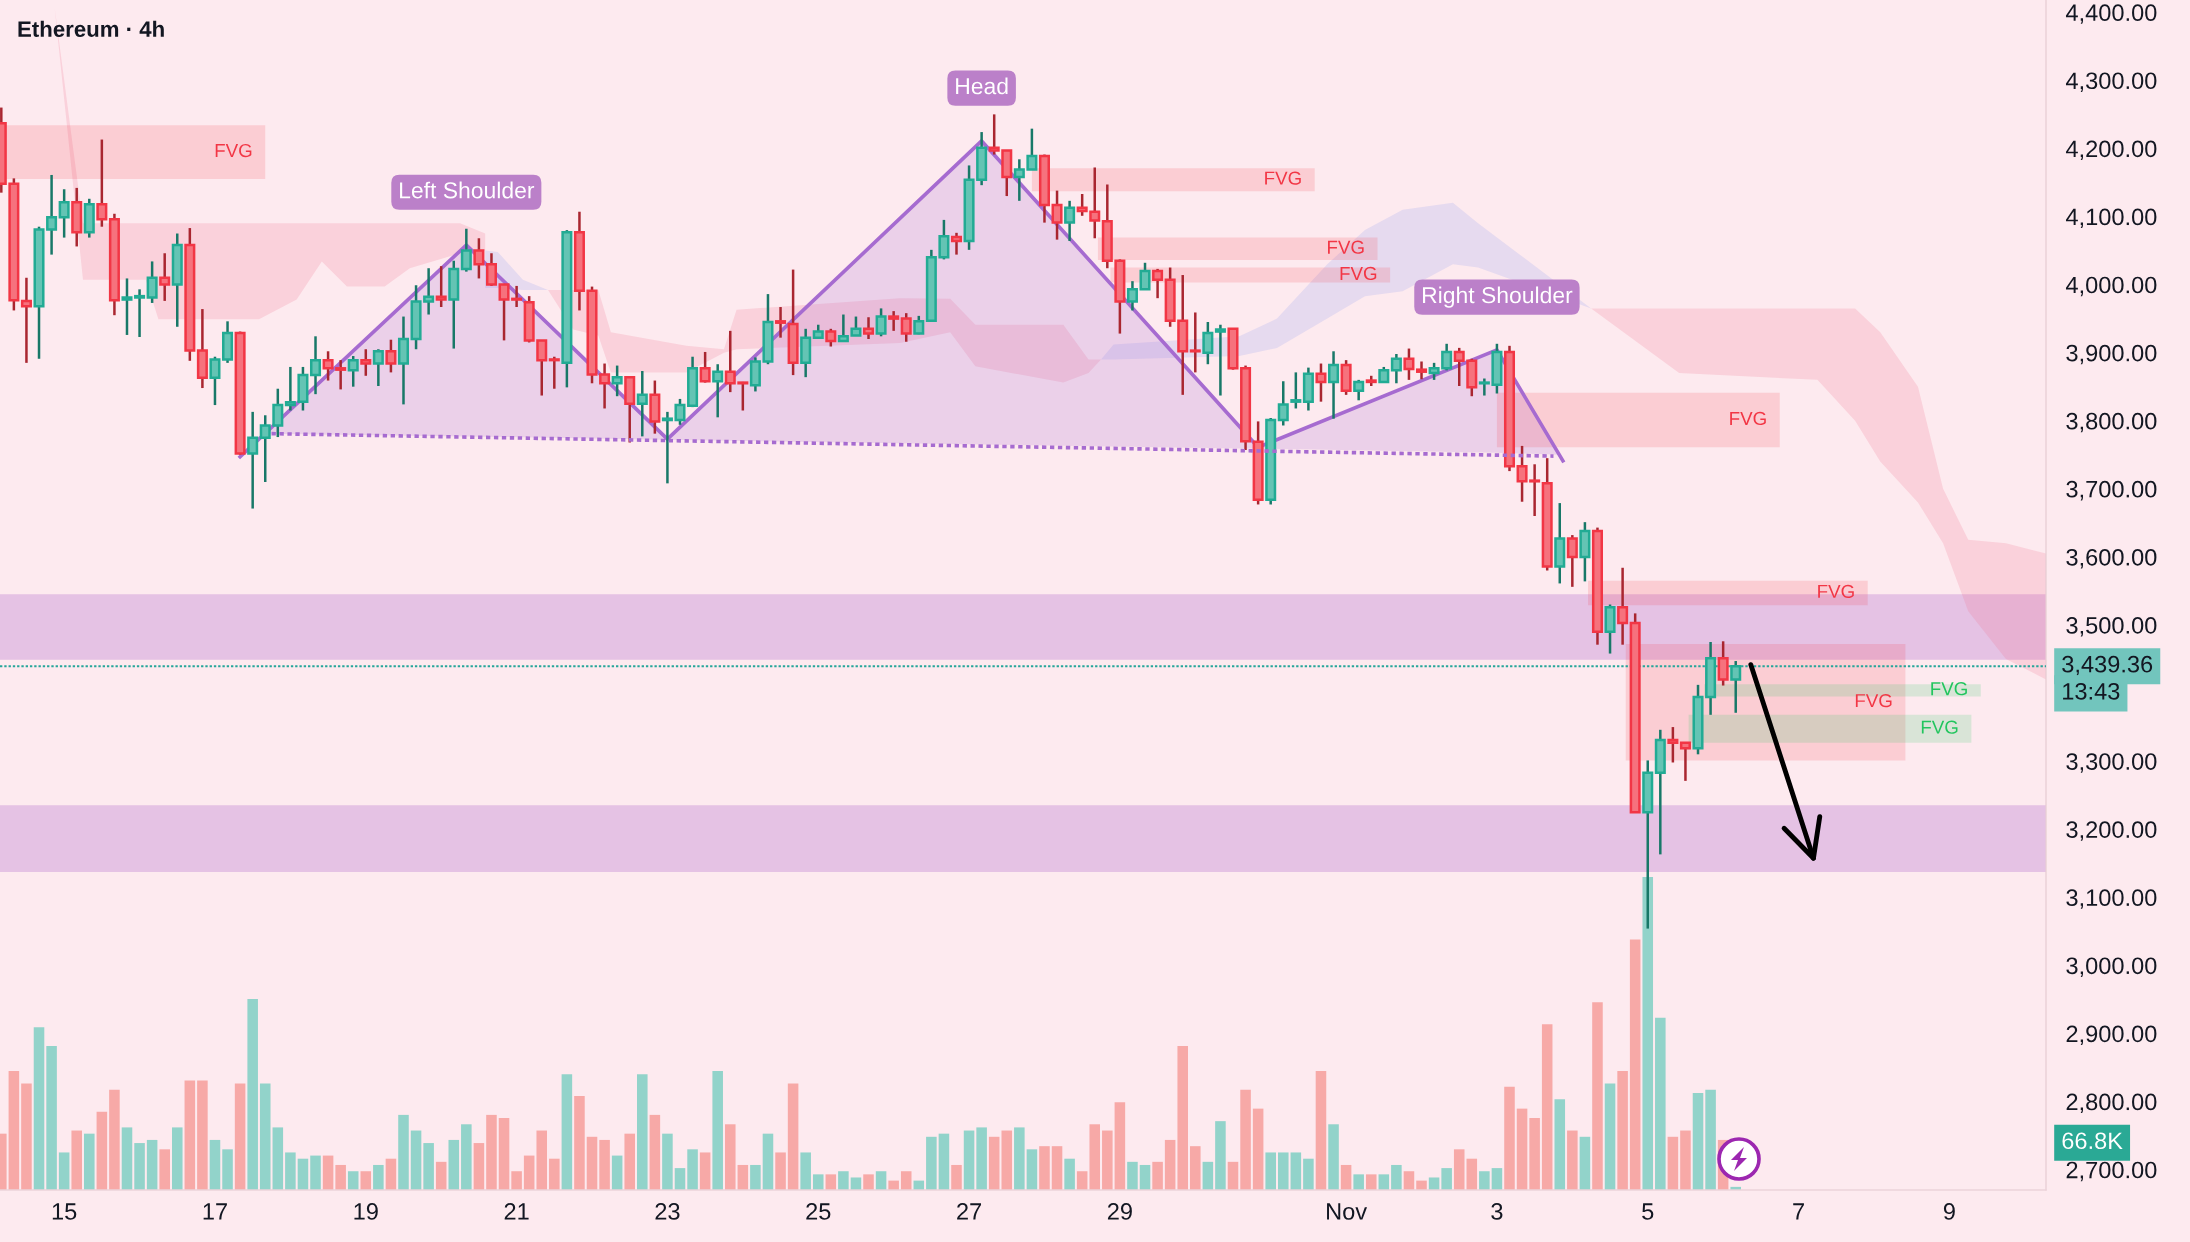 The image size is (2190, 1242). What do you see at coordinates (1498, 297) in the screenshot?
I see `annotation: Right Shoulder` at bounding box center [1498, 297].